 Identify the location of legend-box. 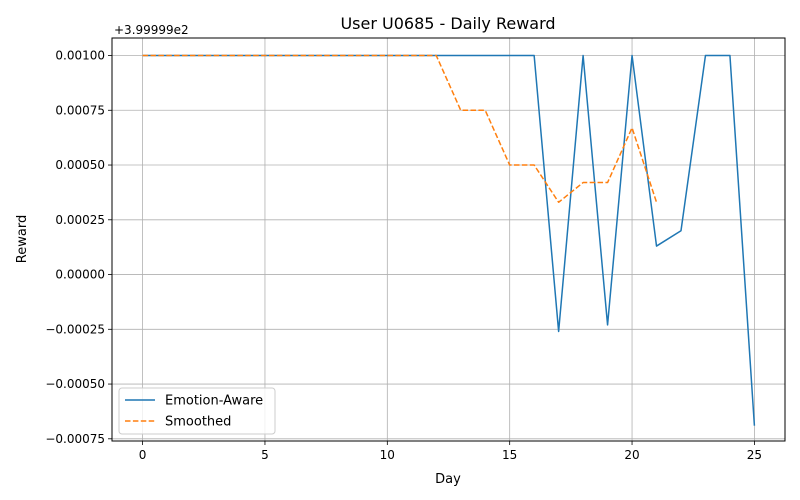
(197, 411).